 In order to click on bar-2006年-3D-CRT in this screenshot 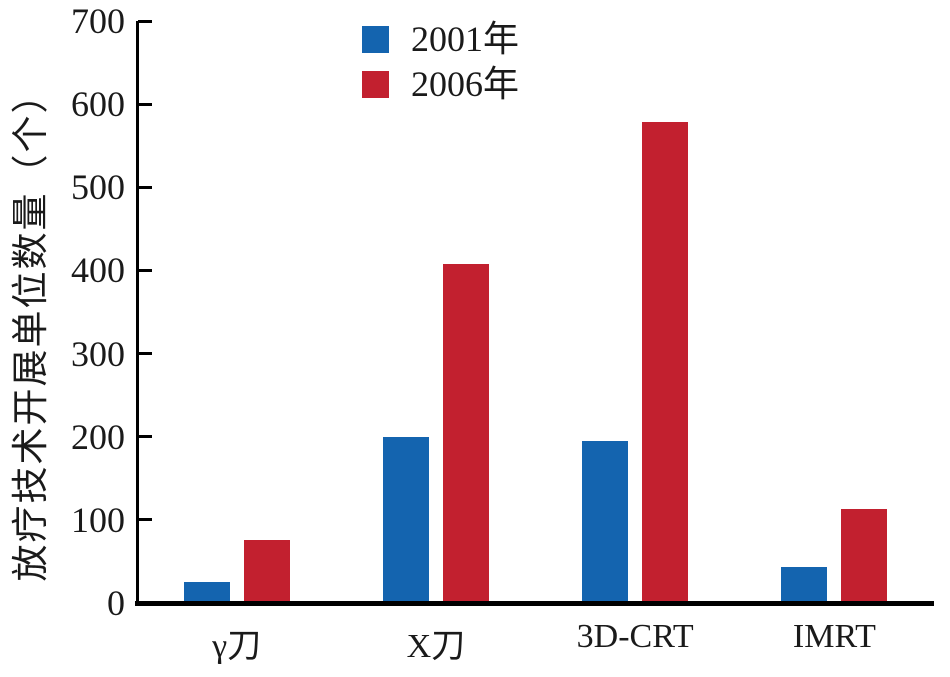, I will do `click(665, 362)`.